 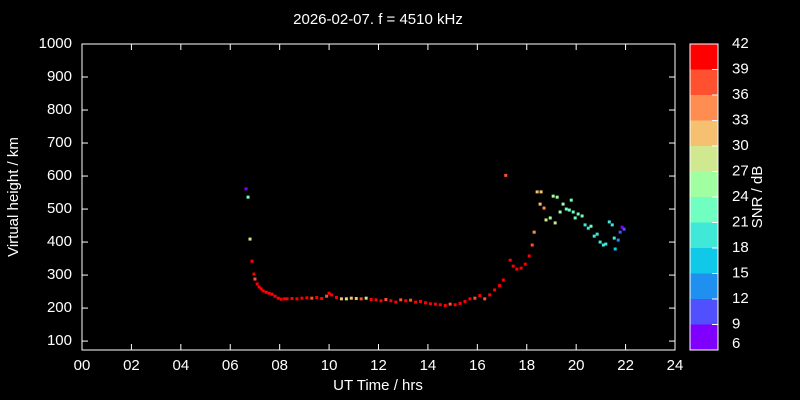 What do you see at coordinates (740, 145) in the screenshot?
I see `colorbar-tick-label: 30` at bounding box center [740, 145].